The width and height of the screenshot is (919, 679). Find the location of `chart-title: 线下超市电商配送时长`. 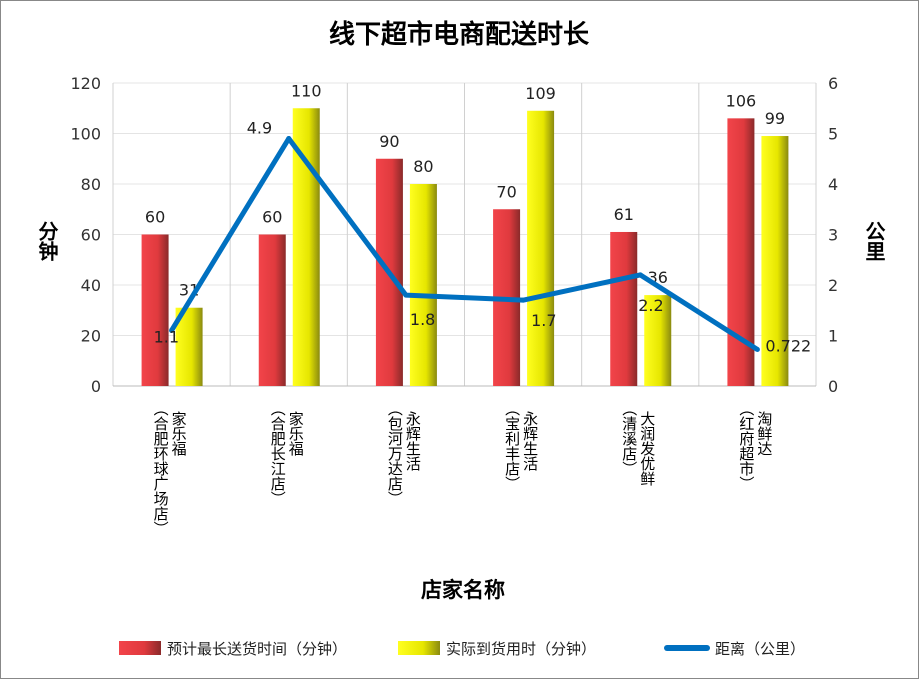

chart-title: 线下超市电商配送时长 is located at coordinates (459, 34).